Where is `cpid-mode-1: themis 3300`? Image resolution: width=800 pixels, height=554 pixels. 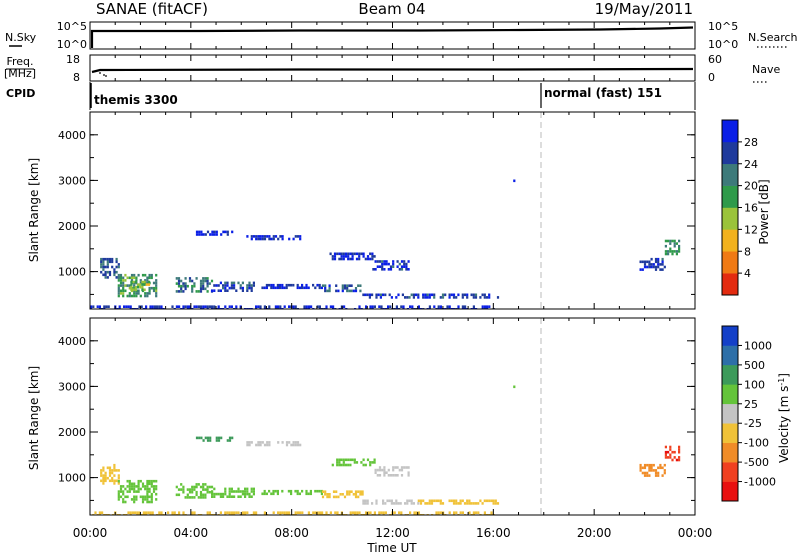
cpid-mode-1: themis 3300 is located at coordinates (136, 100).